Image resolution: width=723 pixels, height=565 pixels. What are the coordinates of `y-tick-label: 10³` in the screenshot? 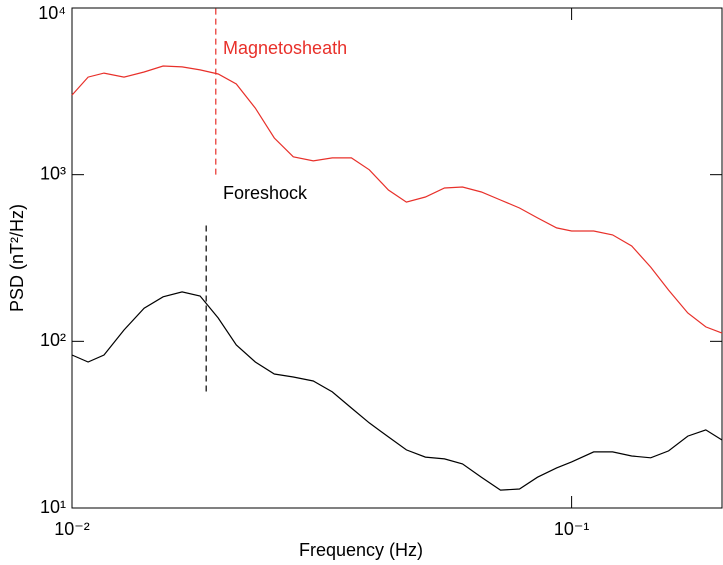 It's located at (53, 173).